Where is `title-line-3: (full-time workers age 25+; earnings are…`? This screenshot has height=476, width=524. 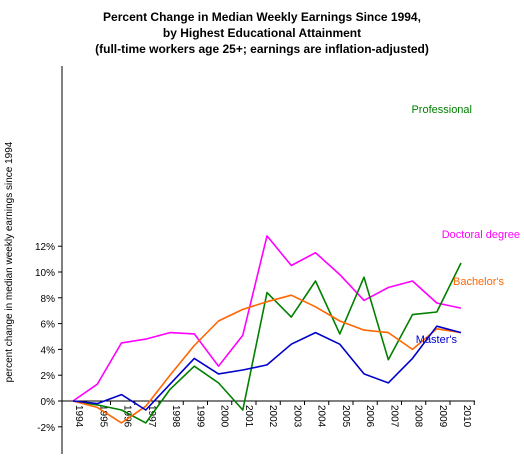
title-line-3: (full-time workers age 25+; earnings are… is located at coordinates (262, 49).